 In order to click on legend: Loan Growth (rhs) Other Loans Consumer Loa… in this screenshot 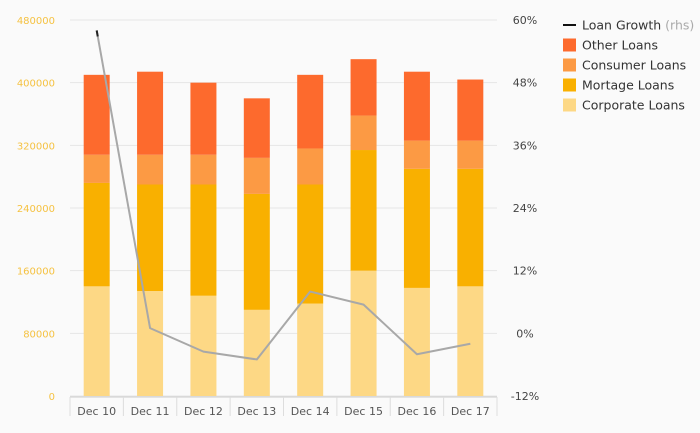, I will do `click(628, 65)`.